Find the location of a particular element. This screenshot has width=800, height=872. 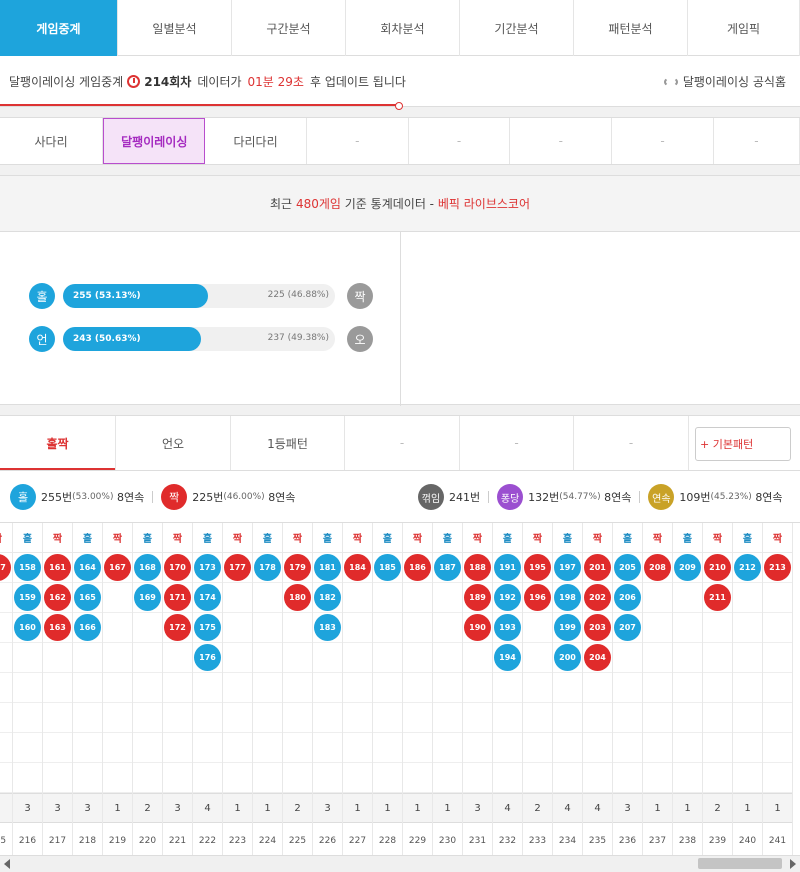

result-ball: 194 is located at coordinates (507, 657).